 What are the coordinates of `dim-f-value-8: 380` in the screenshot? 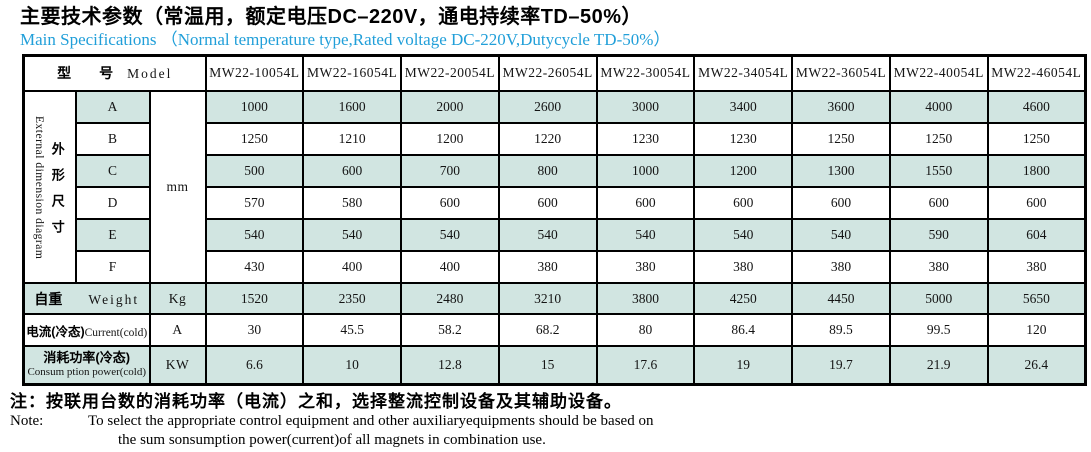 It's located at (1036, 267).